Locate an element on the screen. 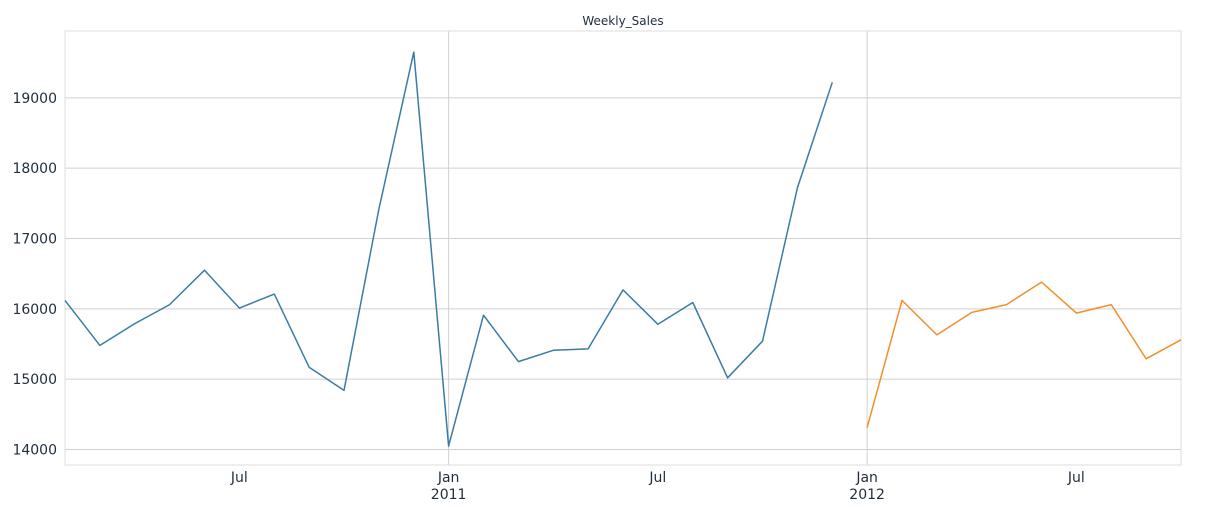 The width and height of the screenshot is (1225, 507). y-tick-label: 16000 is located at coordinates (34, 310).